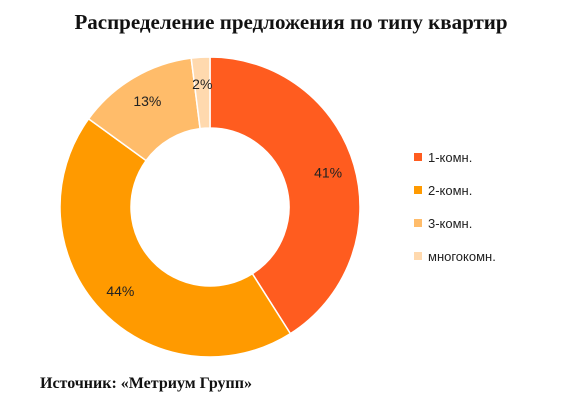  What do you see at coordinates (328, 173) in the screenshot?
I see `value-label-1-комн: 41%` at bounding box center [328, 173].